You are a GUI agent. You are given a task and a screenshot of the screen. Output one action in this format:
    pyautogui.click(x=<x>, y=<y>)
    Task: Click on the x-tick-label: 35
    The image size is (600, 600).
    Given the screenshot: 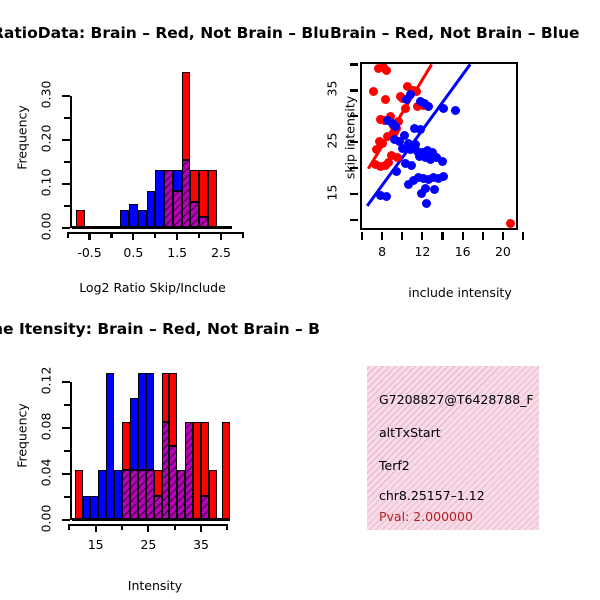 What is the action you would take?
    pyautogui.click(x=201, y=544)
    